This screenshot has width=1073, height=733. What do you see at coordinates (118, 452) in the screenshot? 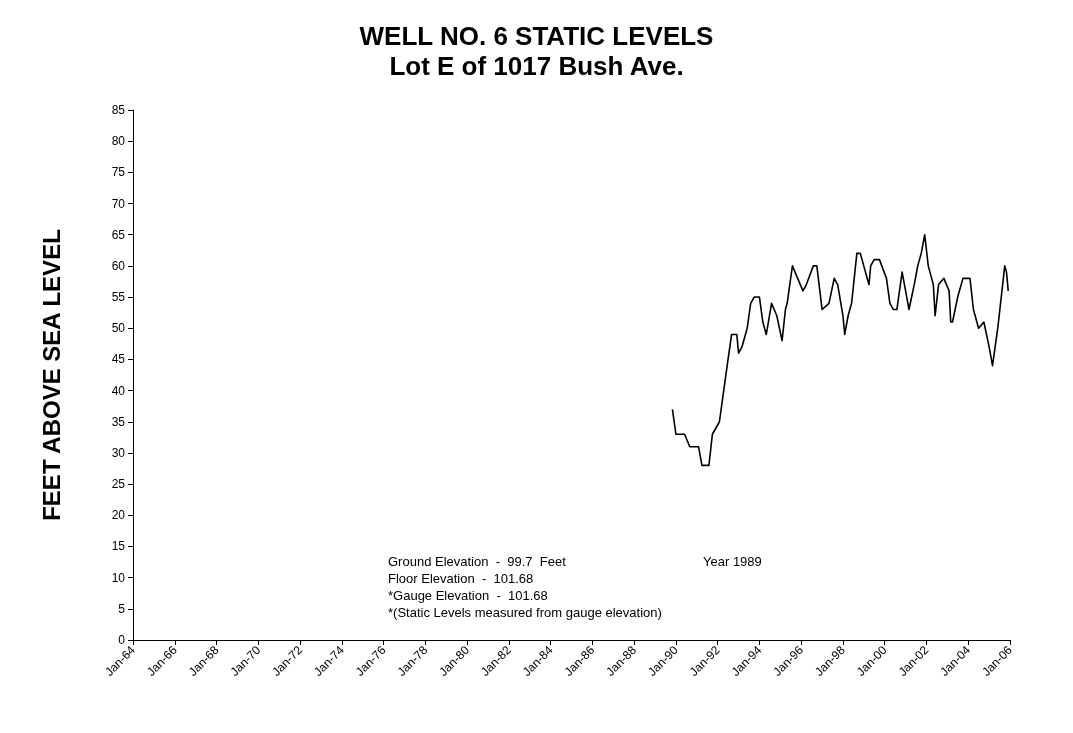
I see `y-tick-label: 30` at bounding box center [118, 452].